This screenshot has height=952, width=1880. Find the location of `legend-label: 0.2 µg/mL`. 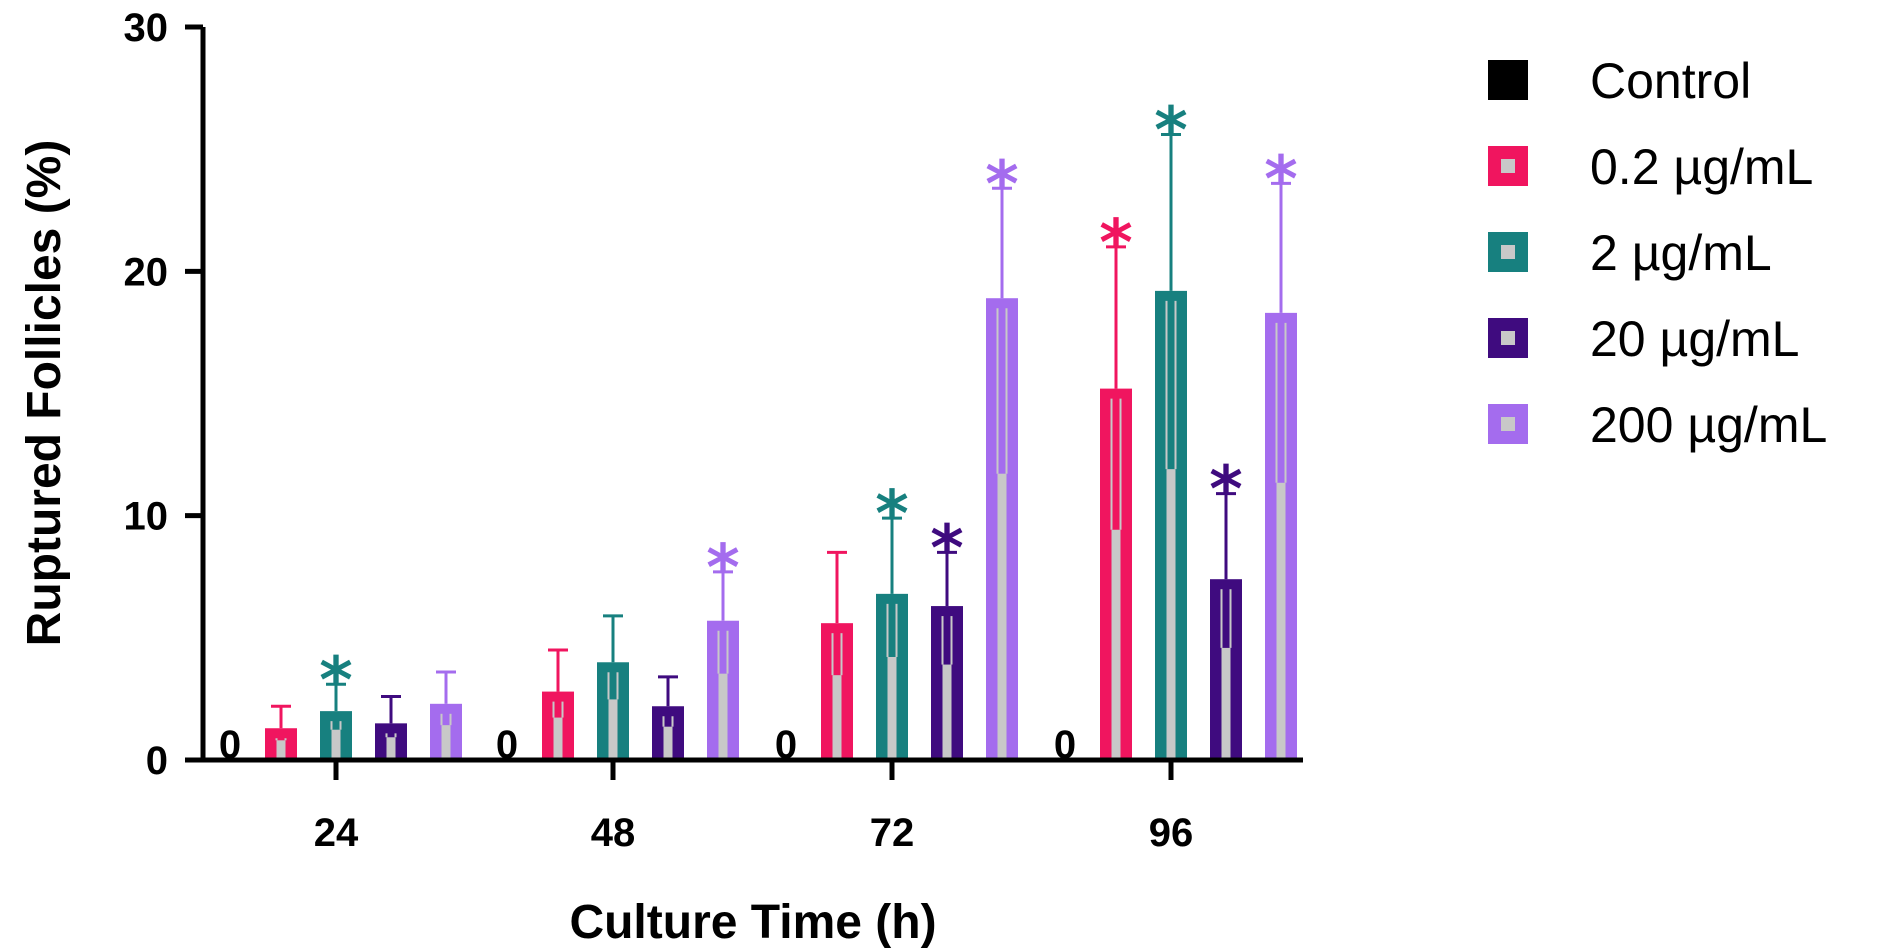

legend-label: 0.2 µg/mL is located at coordinates (1701, 167).